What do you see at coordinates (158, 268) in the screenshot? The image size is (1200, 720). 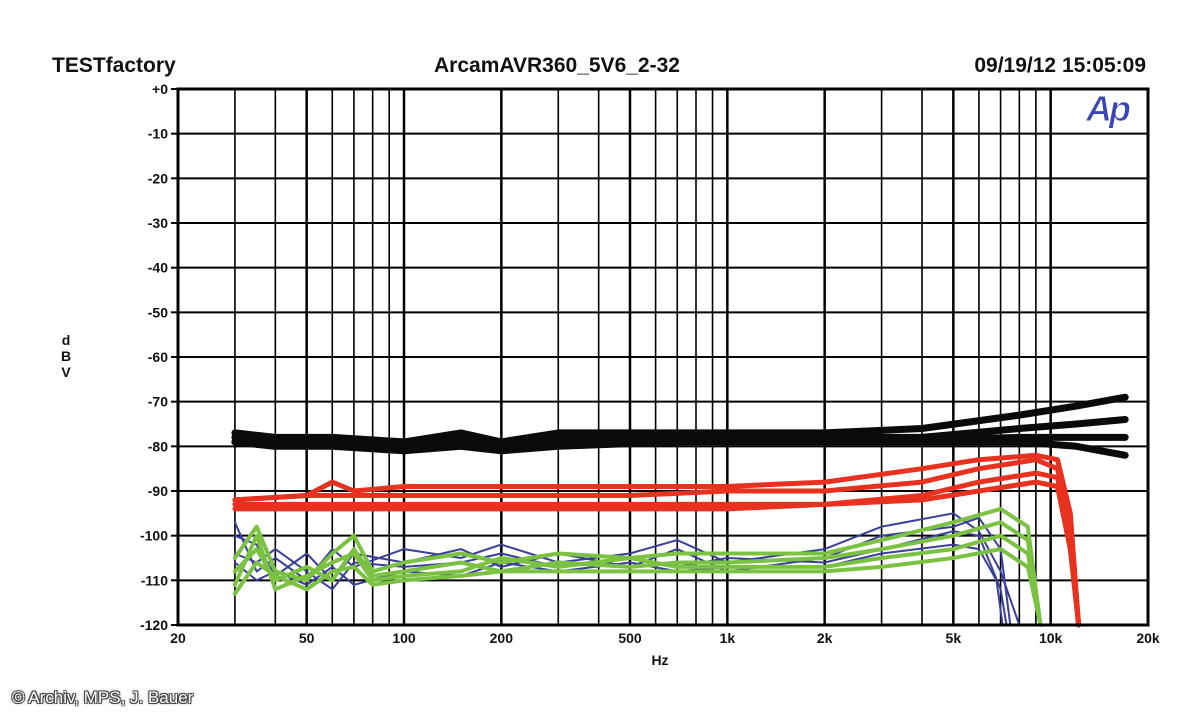 I see `y-tick-label: -40` at bounding box center [158, 268].